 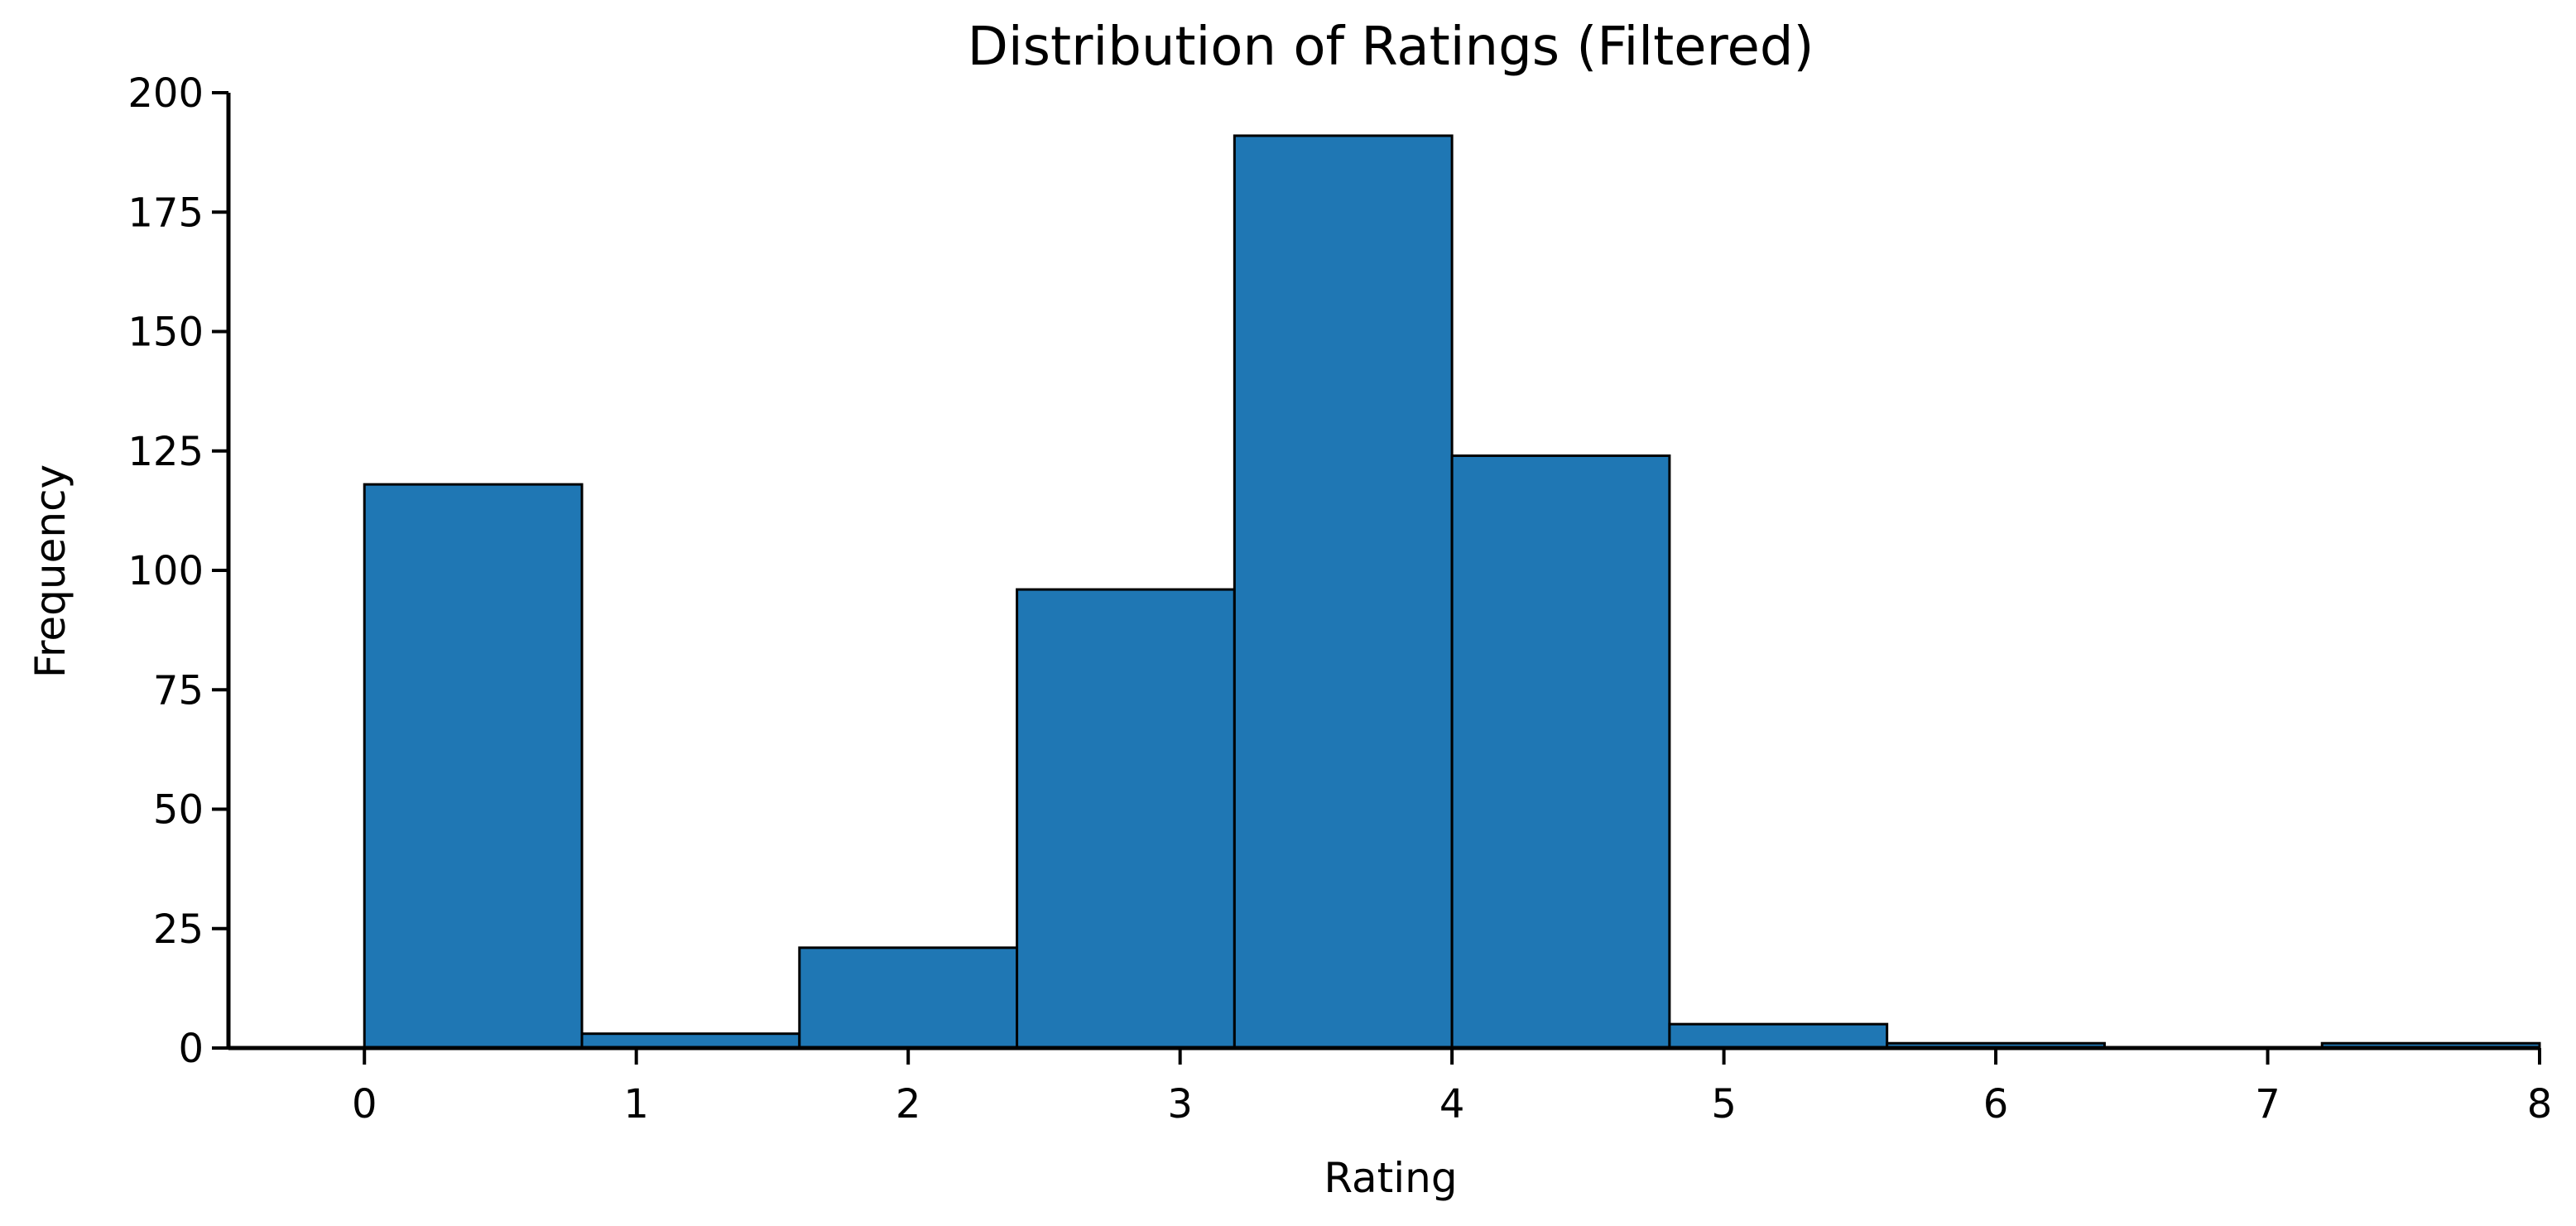 I want to click on x-axis-ticks: 0 1 2 3 4 5 6 7 8, so click(x=1452, y=1087).